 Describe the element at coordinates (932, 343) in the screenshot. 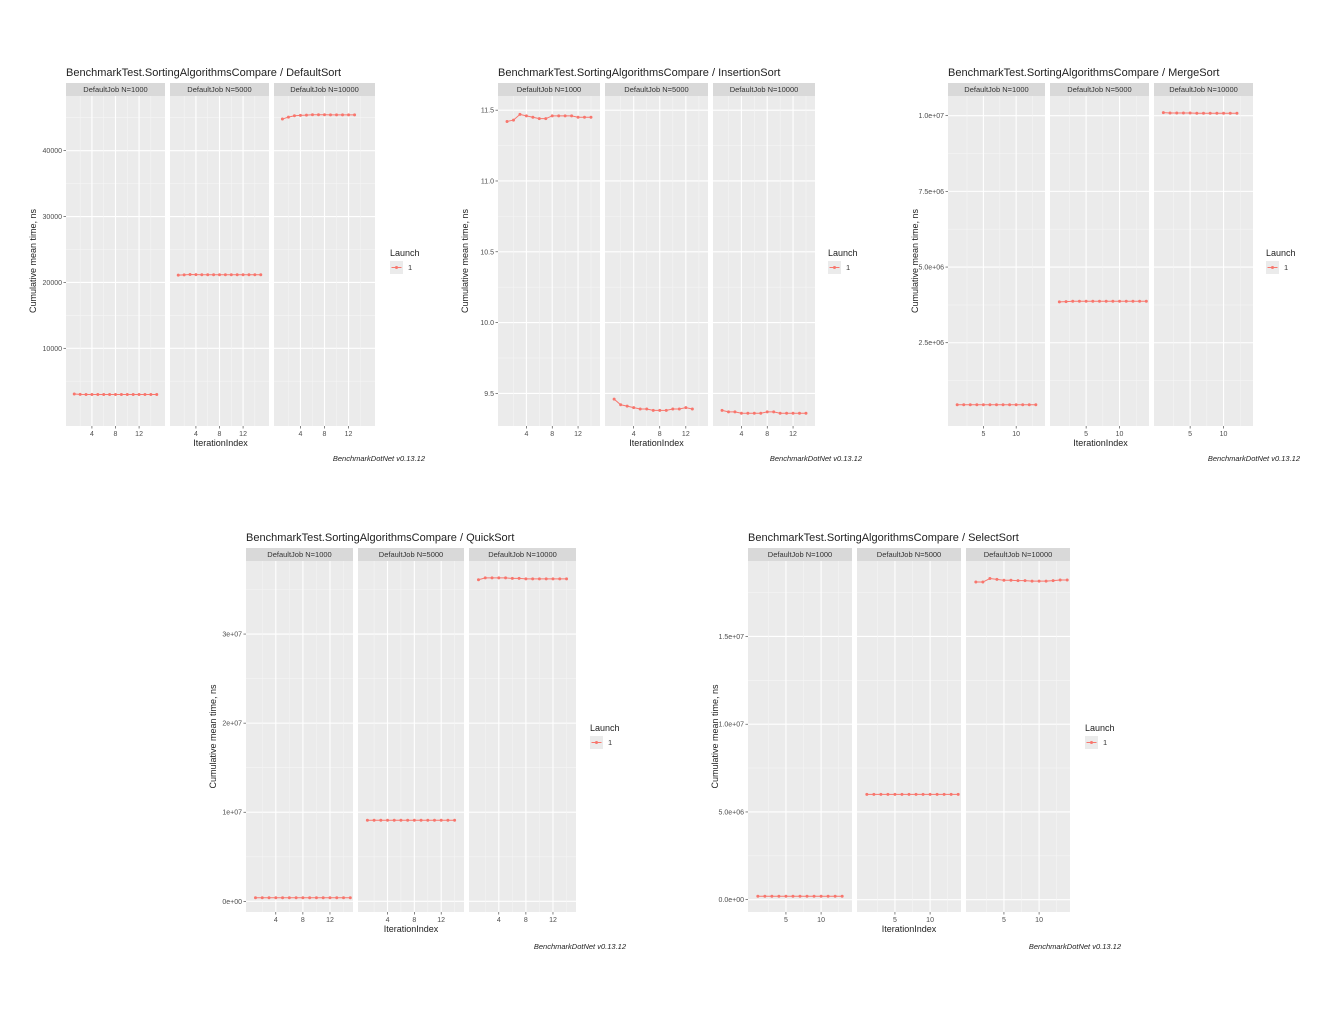

I see `y-tick-label: 2.5e+06` at that location.